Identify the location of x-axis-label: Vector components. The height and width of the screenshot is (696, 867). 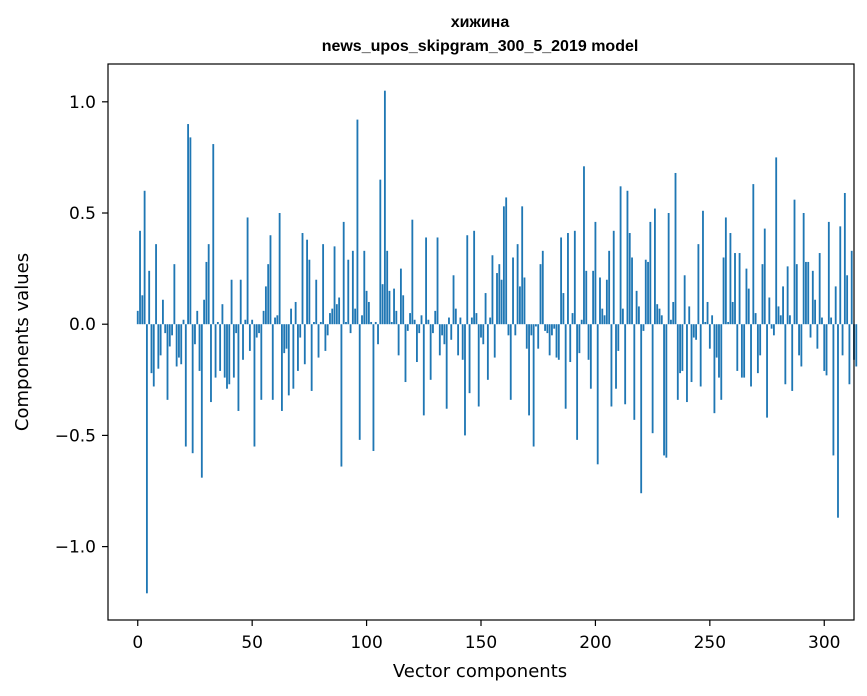
(480, 671).